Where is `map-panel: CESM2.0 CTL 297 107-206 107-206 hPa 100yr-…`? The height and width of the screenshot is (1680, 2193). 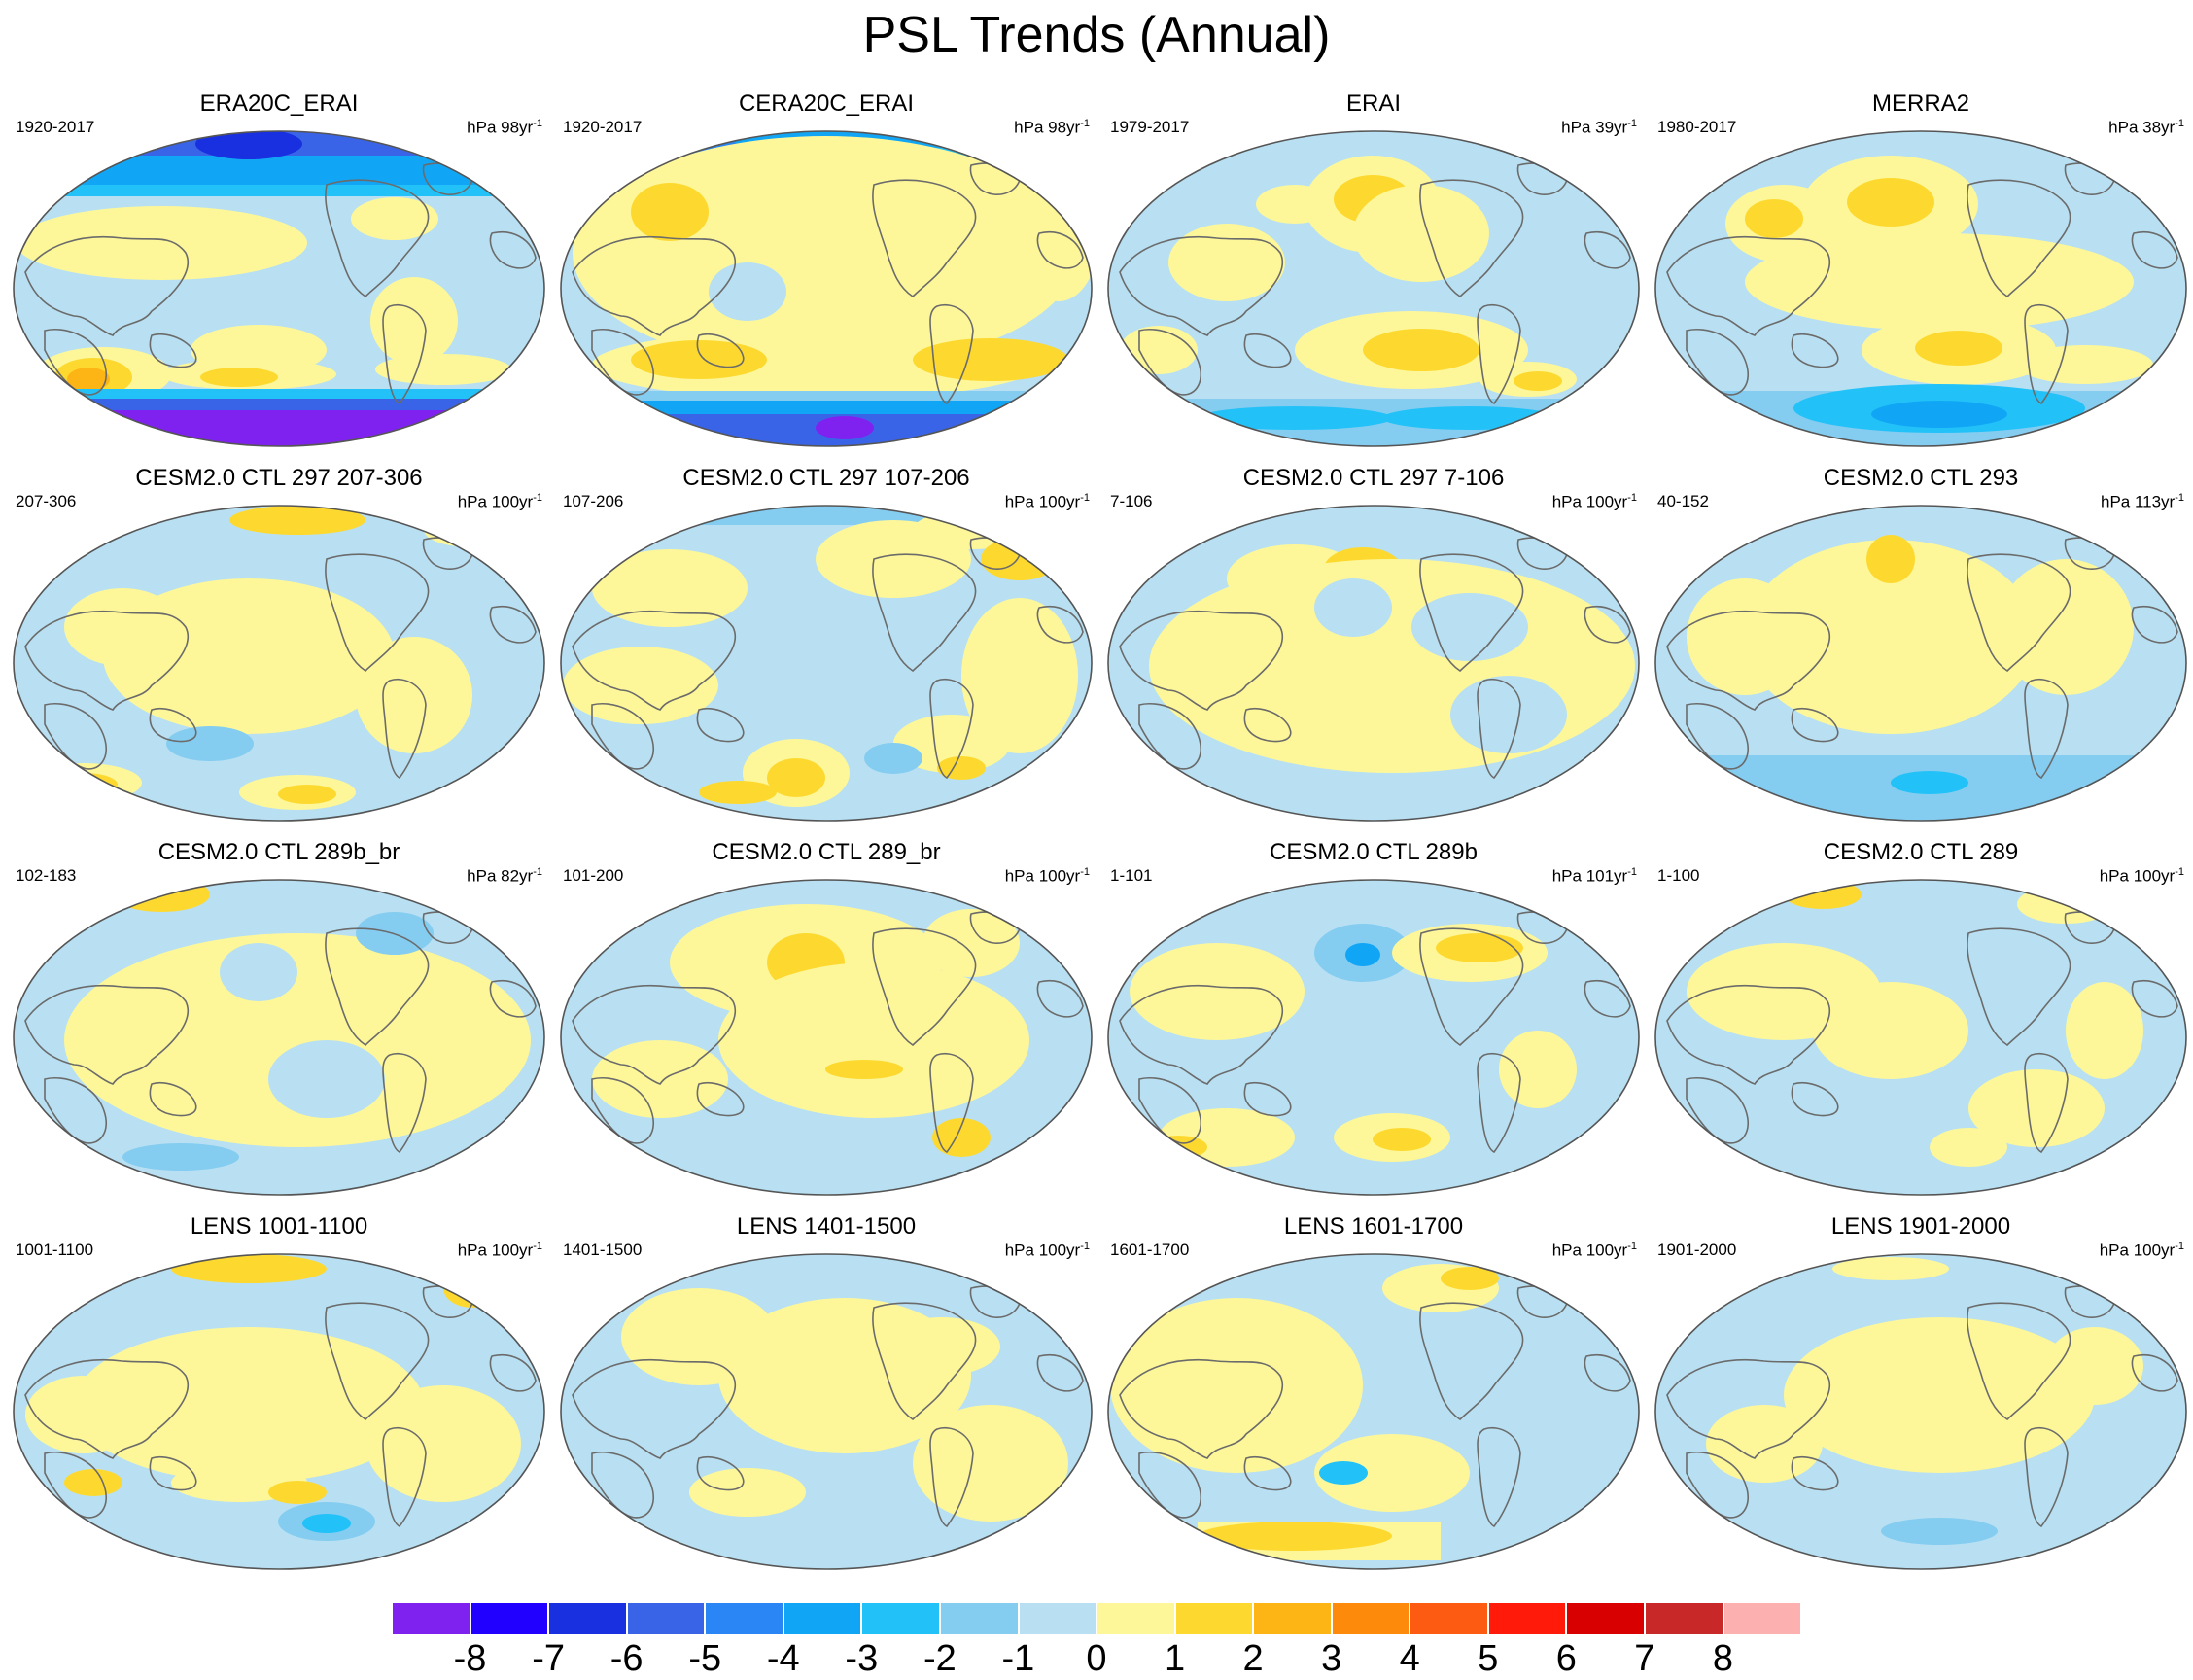
map-panel: CESM2.0 CTL 297 107-206 107-206 hPa 100yr-… is located at coordinates (826, 646).